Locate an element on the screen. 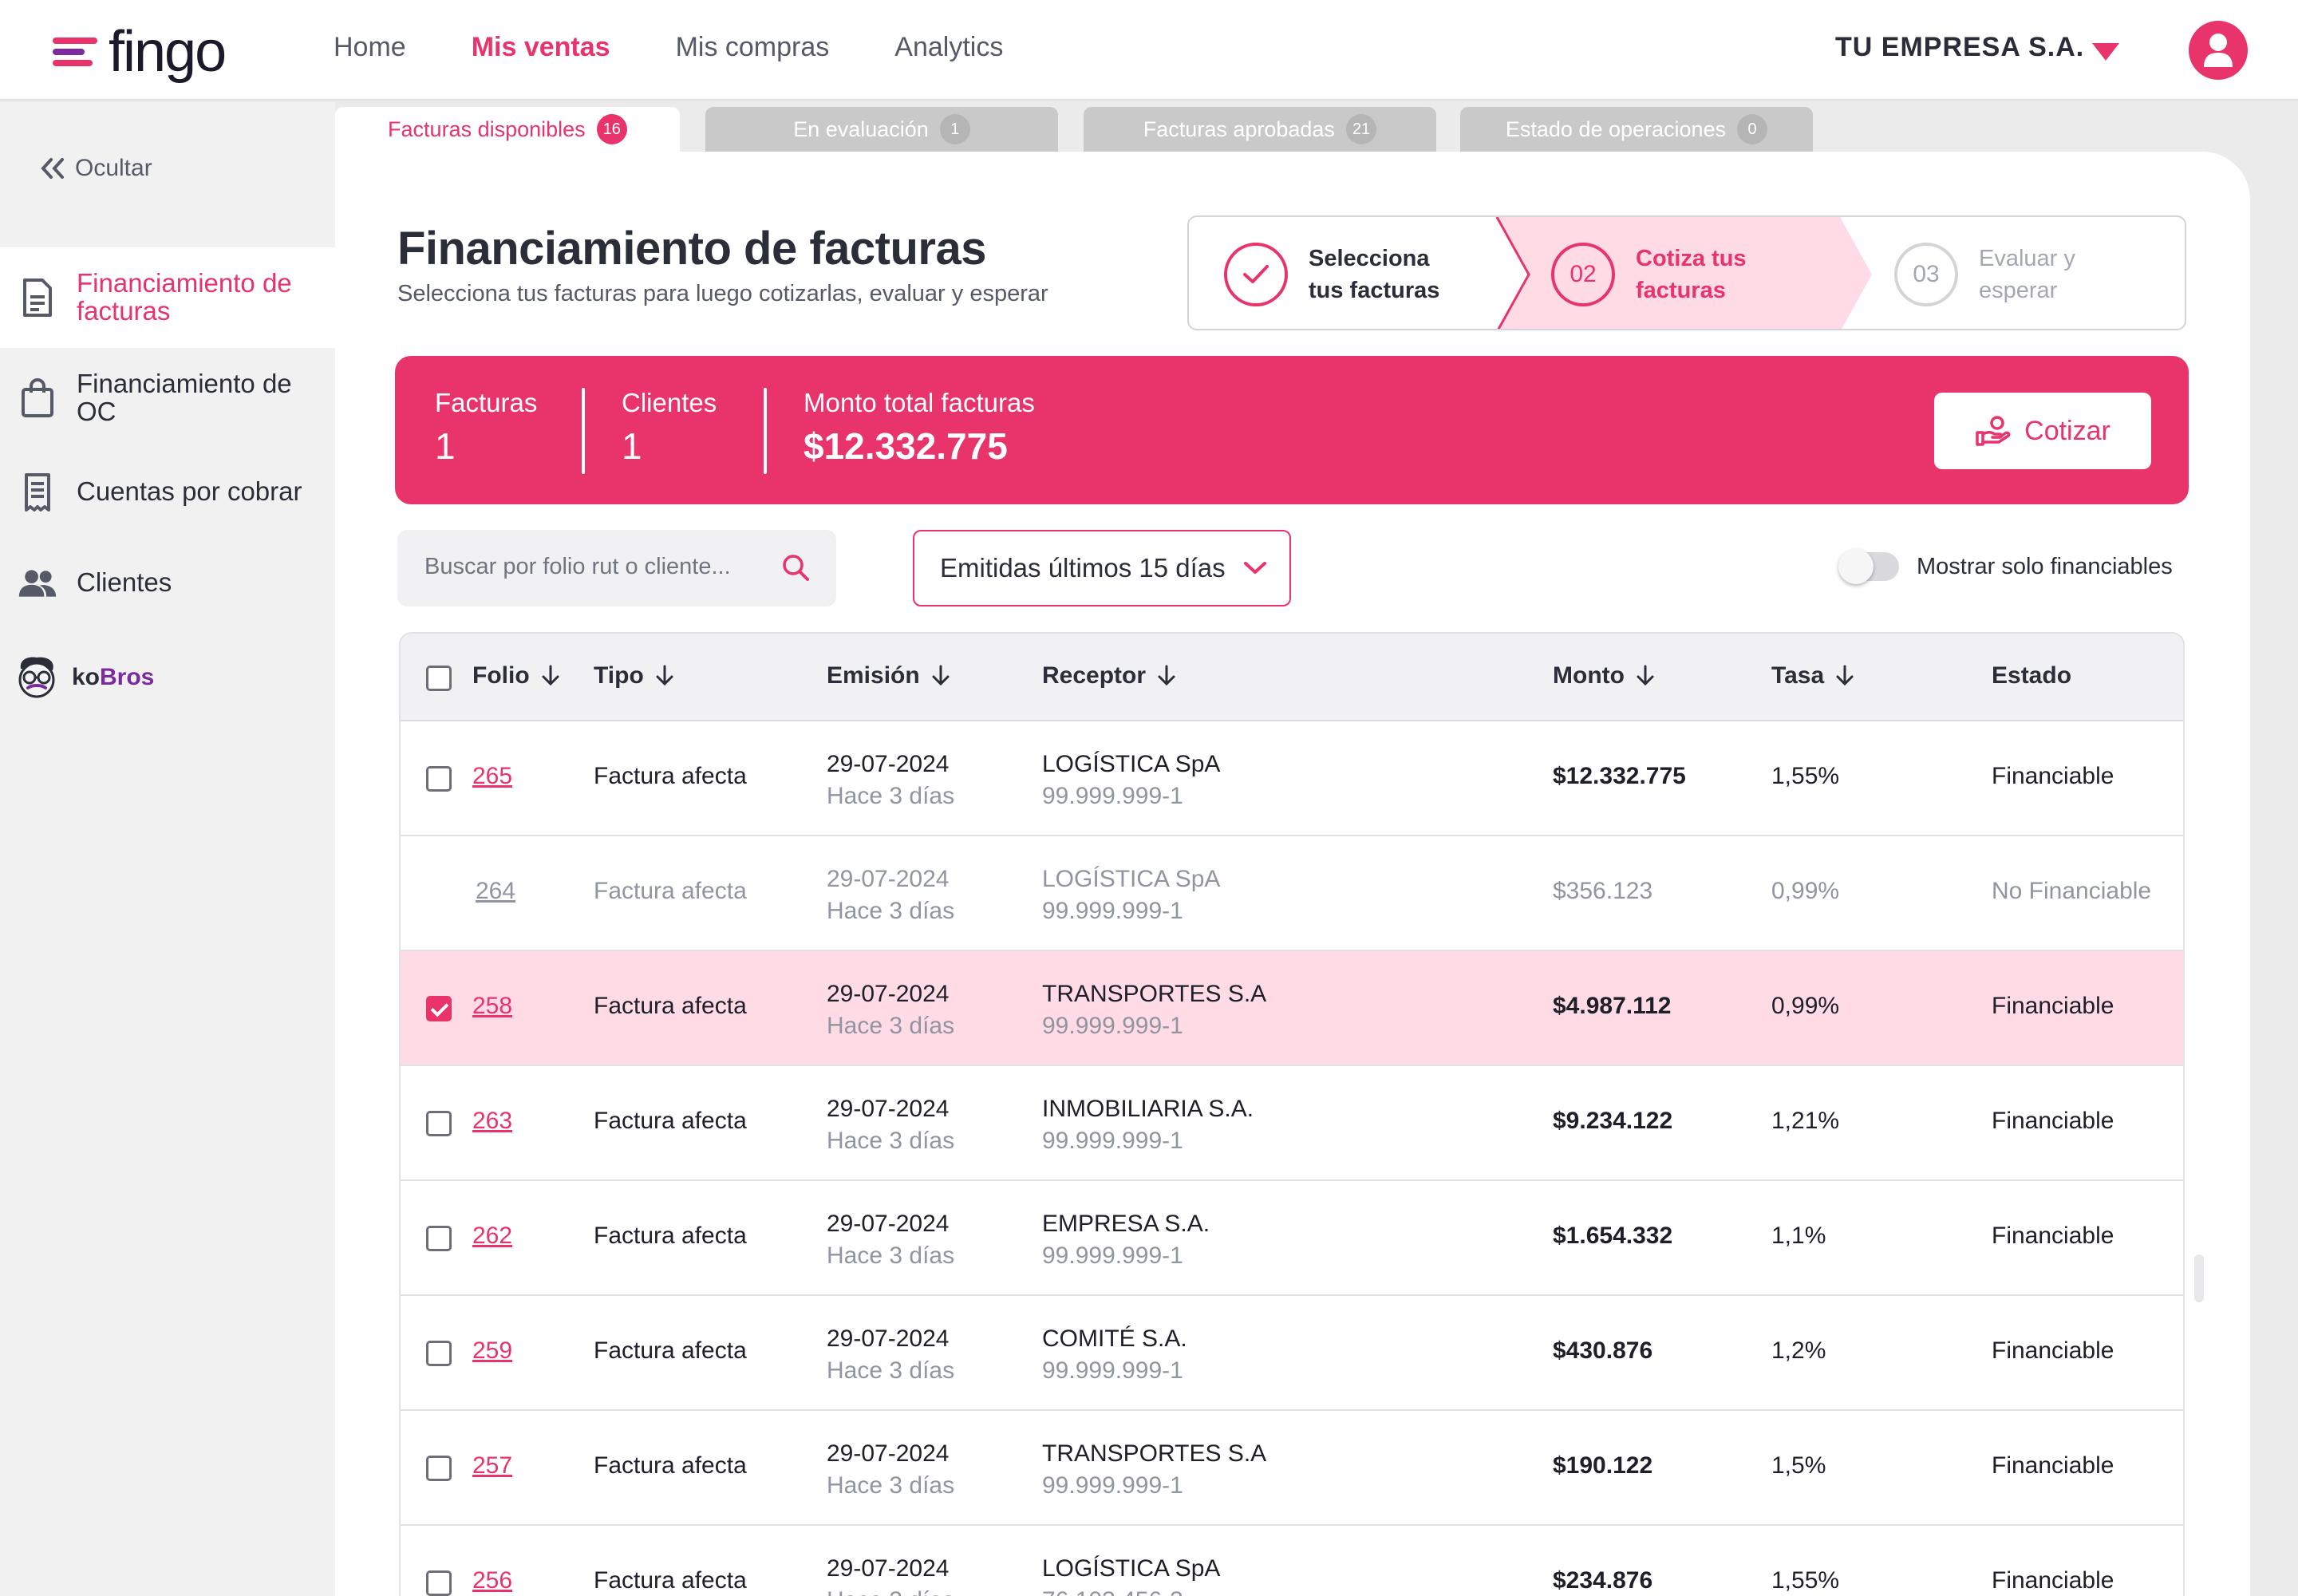 Image resolution: width=2298 pixels, height=1596 pixels. header-folio: Folio is located at coordinates (516, 675).